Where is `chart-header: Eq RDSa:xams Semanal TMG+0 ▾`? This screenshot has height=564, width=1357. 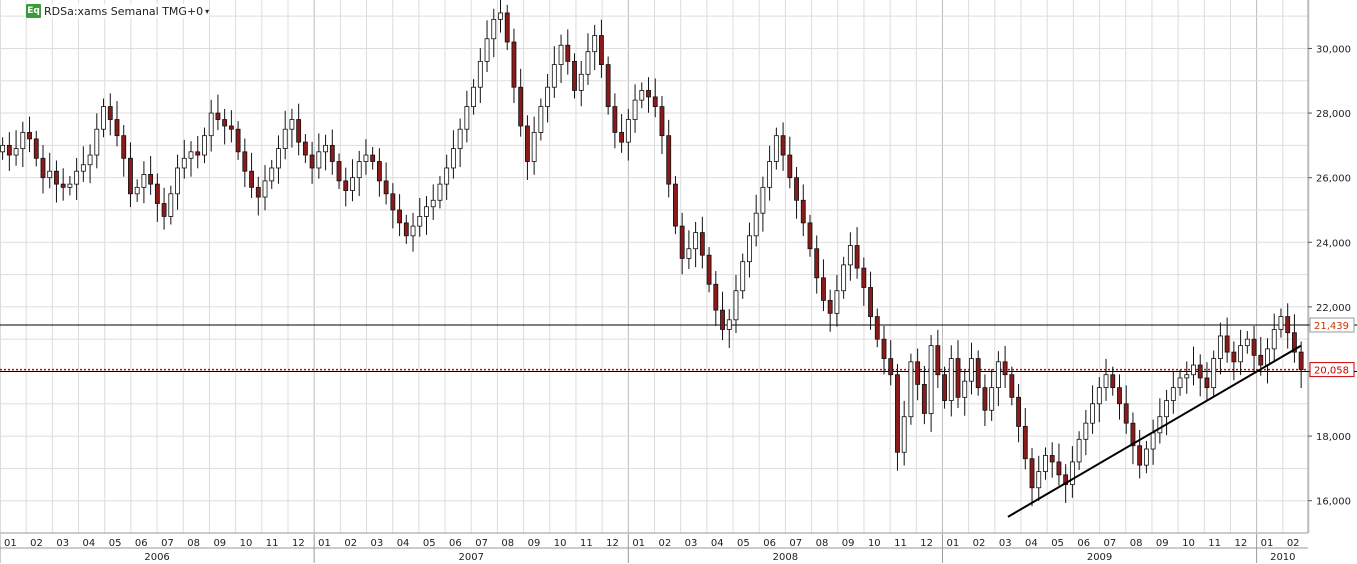 chart-header: Eq RDSa:xams Semanal TMG+0 ▾ is located at coordinates (118, 11).